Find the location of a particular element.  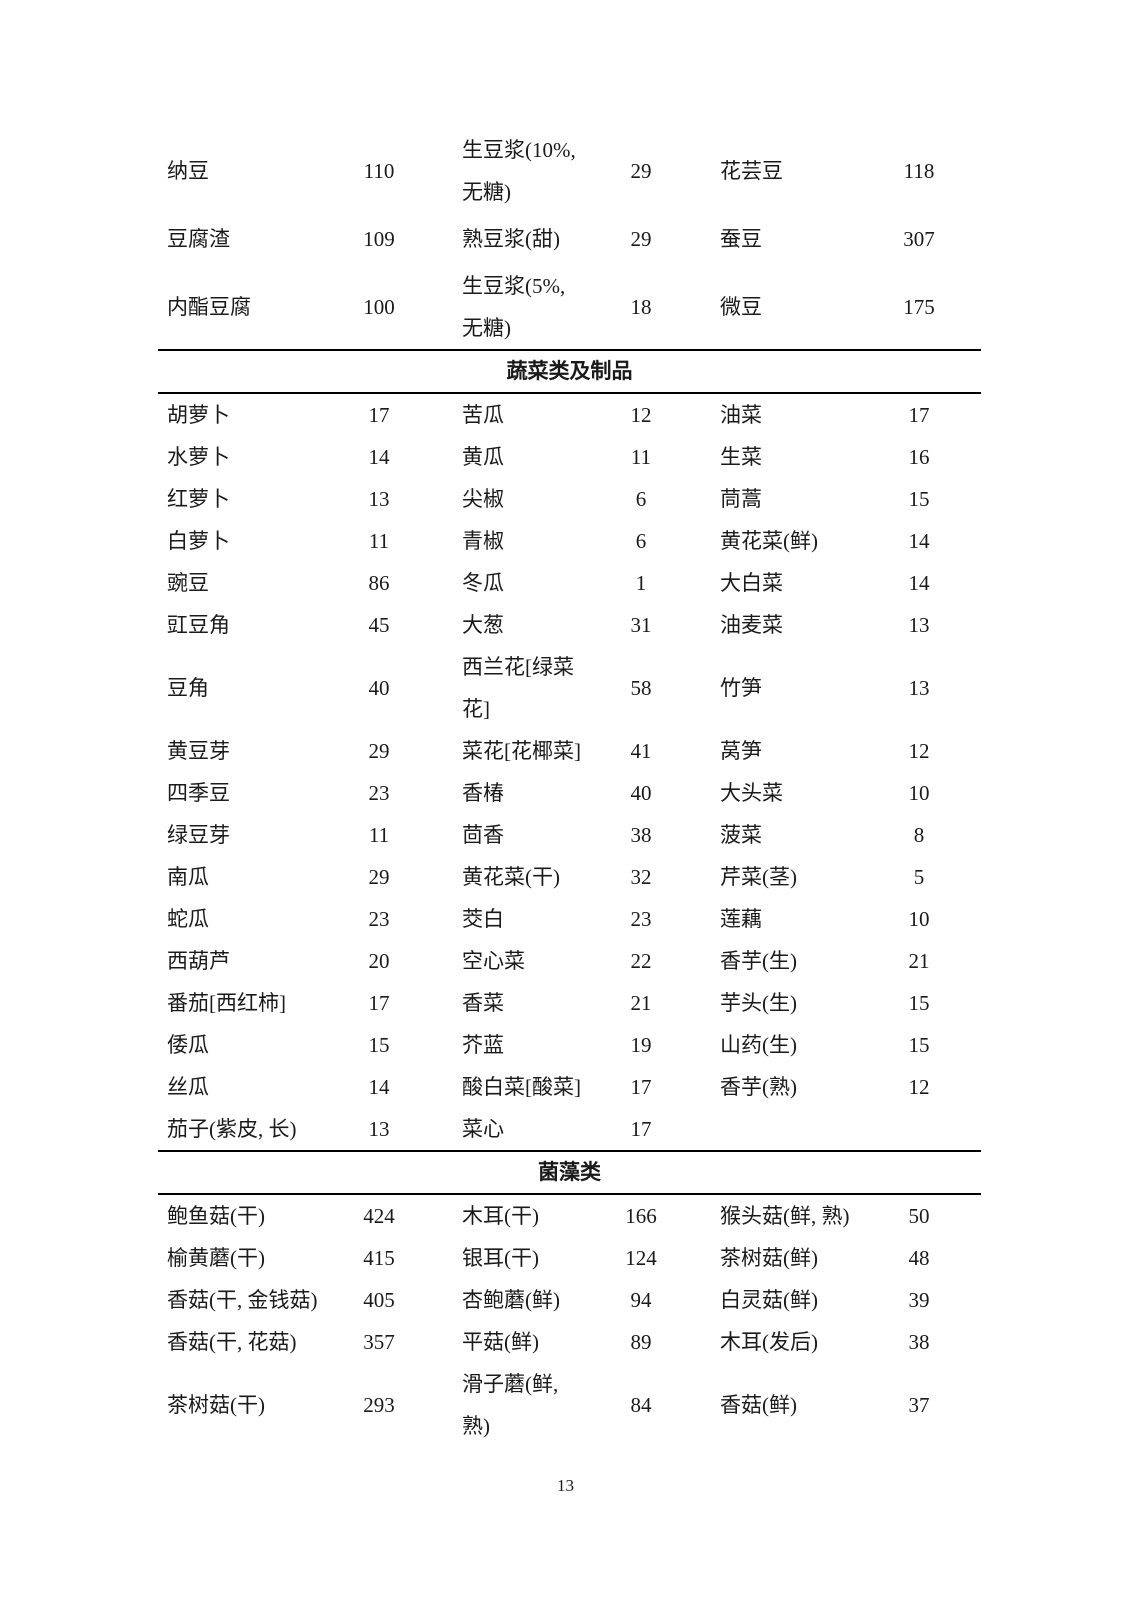

food-name-cell: 菜花[花椰菜] is located at coordinates (521, 751).